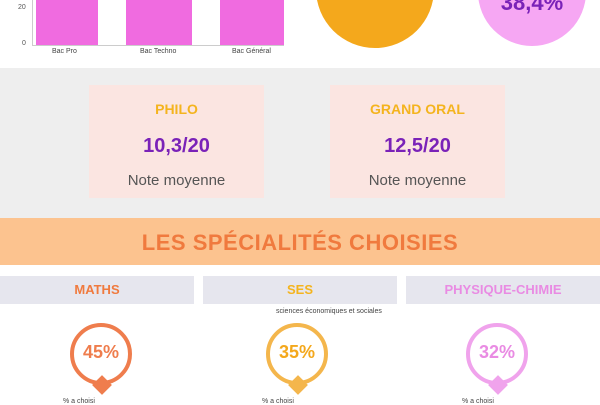  What do you see at coordinates (159, 22) in the screenshot?
I see `bar-bac-techno` at bounding box center [159, 22].